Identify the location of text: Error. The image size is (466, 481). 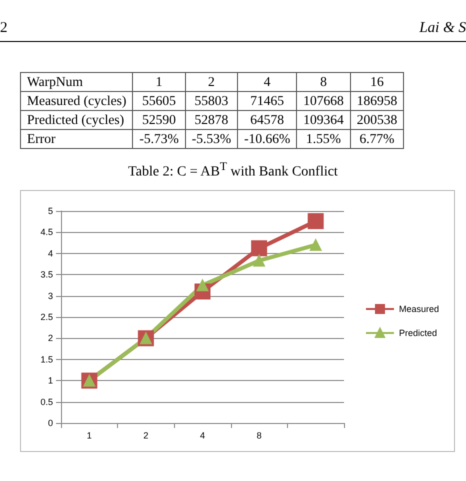
(76, 139).